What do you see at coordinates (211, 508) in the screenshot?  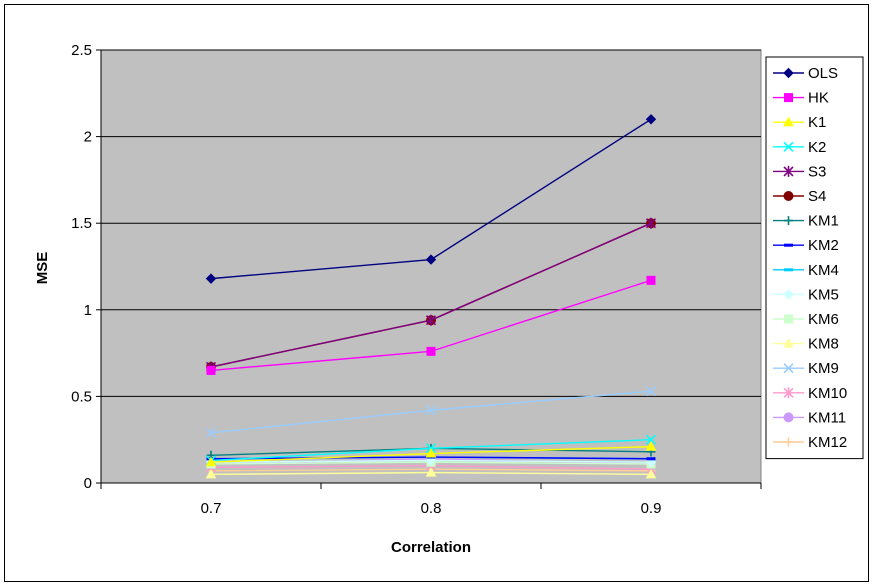 I see `x-tick-label: 0.7` at bounding box center [211, 508].